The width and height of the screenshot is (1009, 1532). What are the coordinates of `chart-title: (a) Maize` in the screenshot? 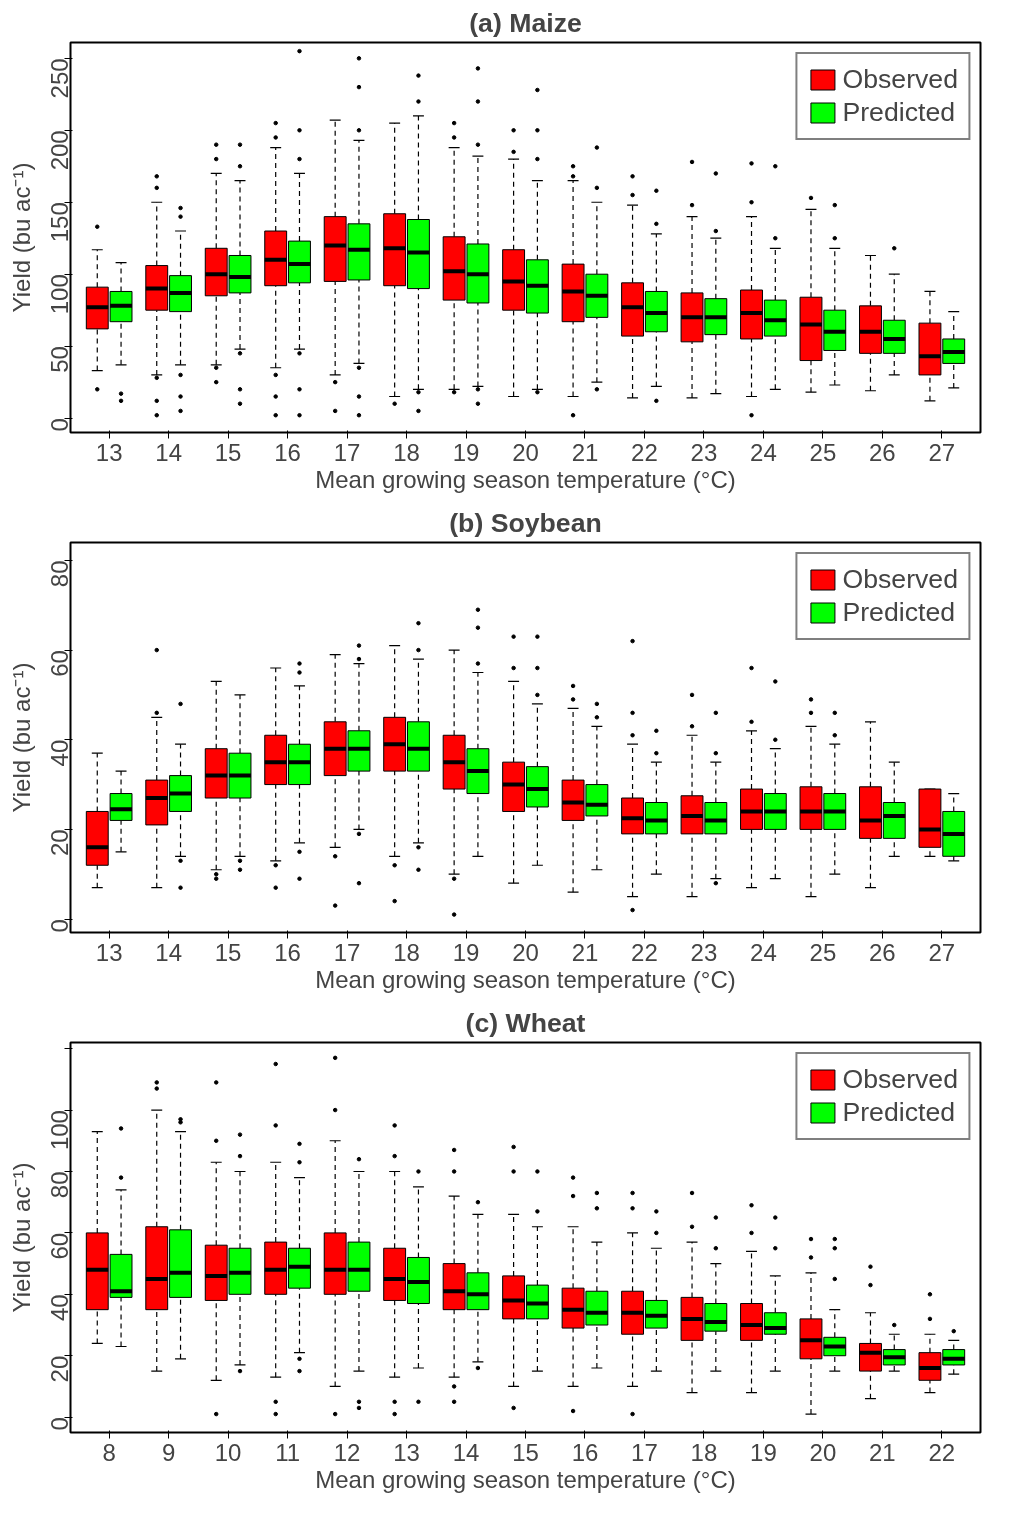 It's located at (525, 22).